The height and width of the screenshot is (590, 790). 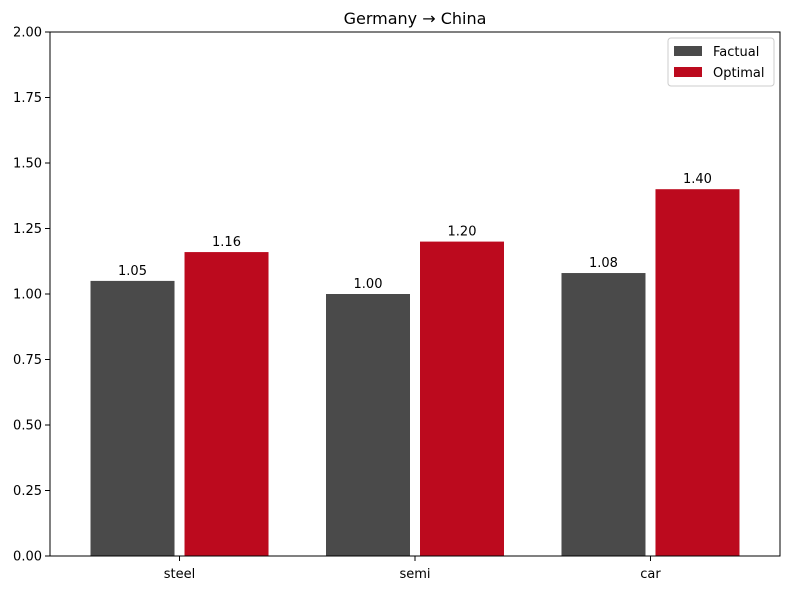 I want to click on legend: Factual Optimal, so click(x=721, y=62).